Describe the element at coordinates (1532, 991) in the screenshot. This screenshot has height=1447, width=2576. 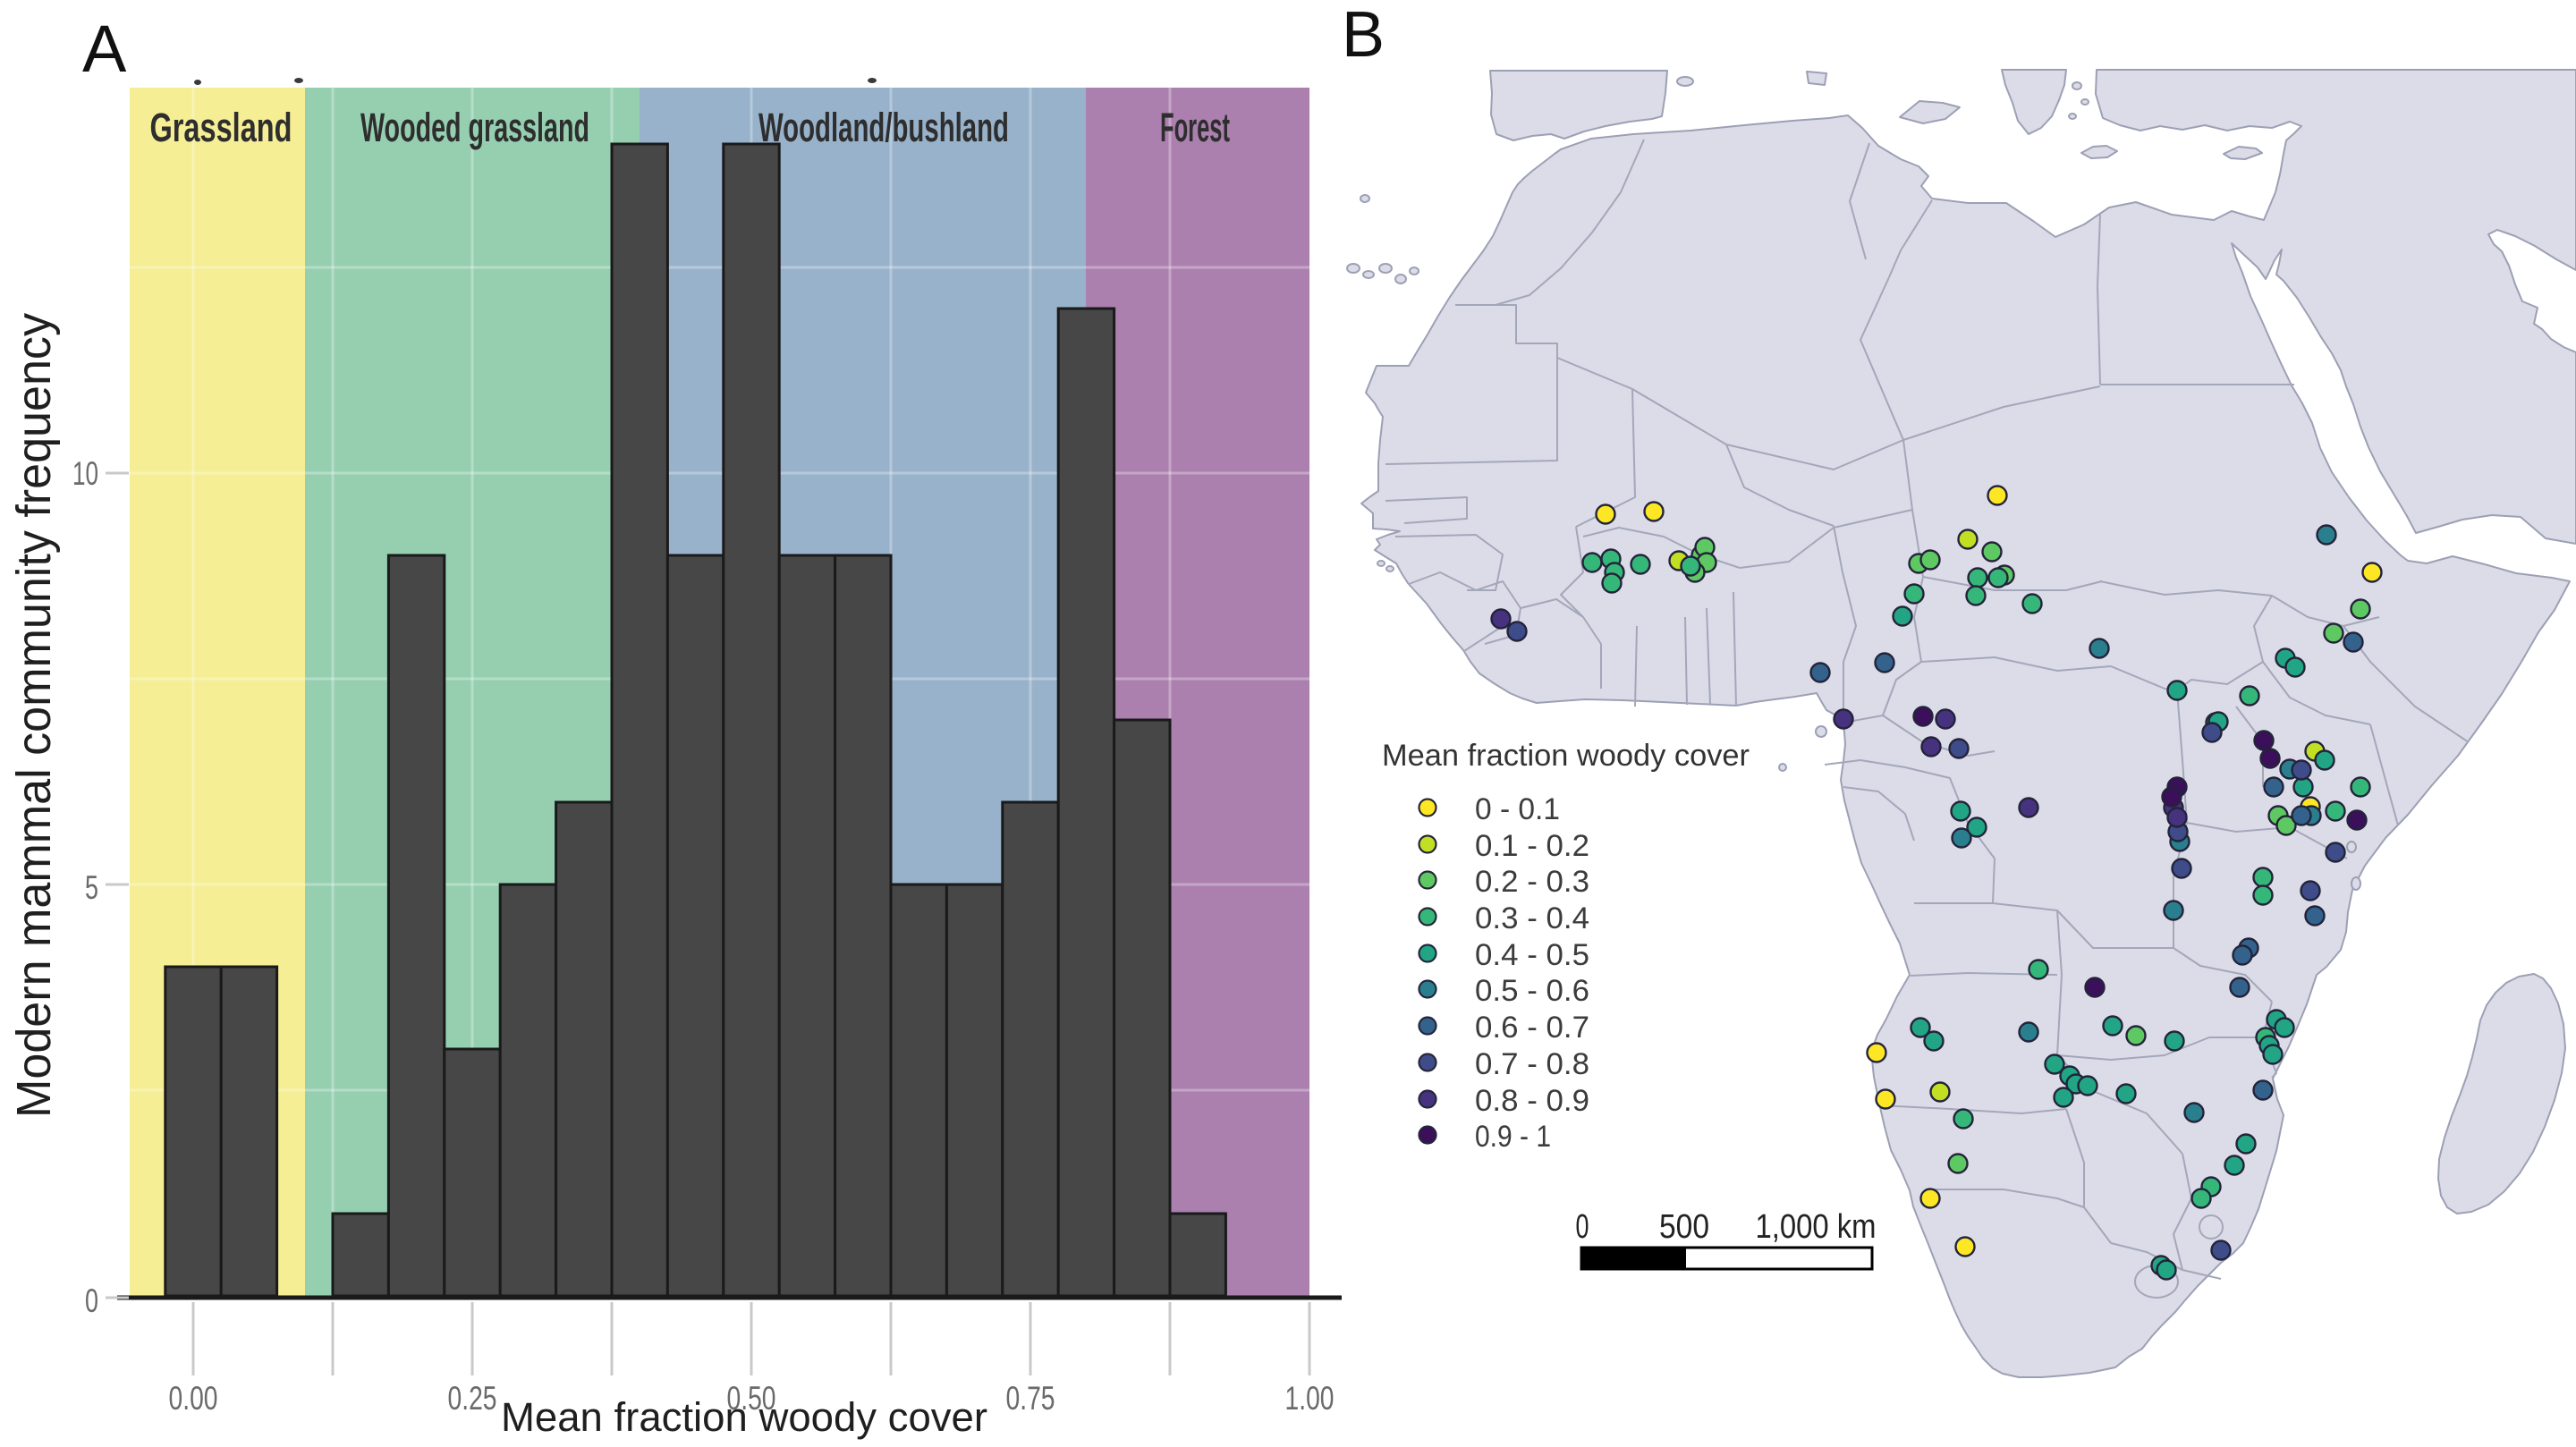
I see `svg-text: 0.5 - 0.6` at that location.